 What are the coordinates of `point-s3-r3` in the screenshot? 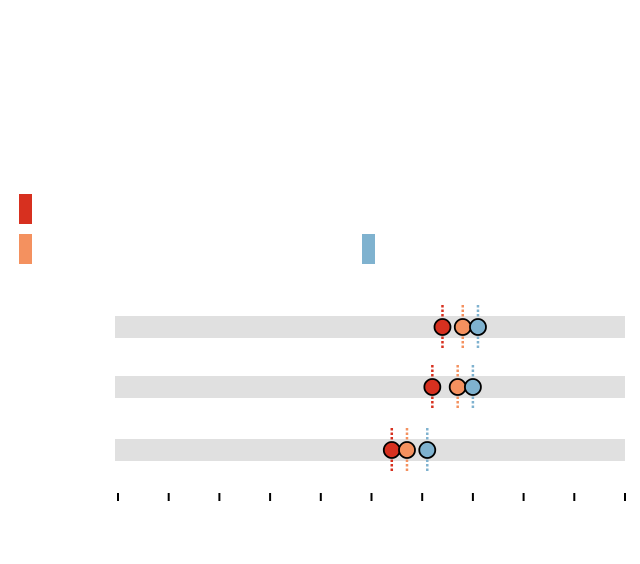 It's located at (427, 450).